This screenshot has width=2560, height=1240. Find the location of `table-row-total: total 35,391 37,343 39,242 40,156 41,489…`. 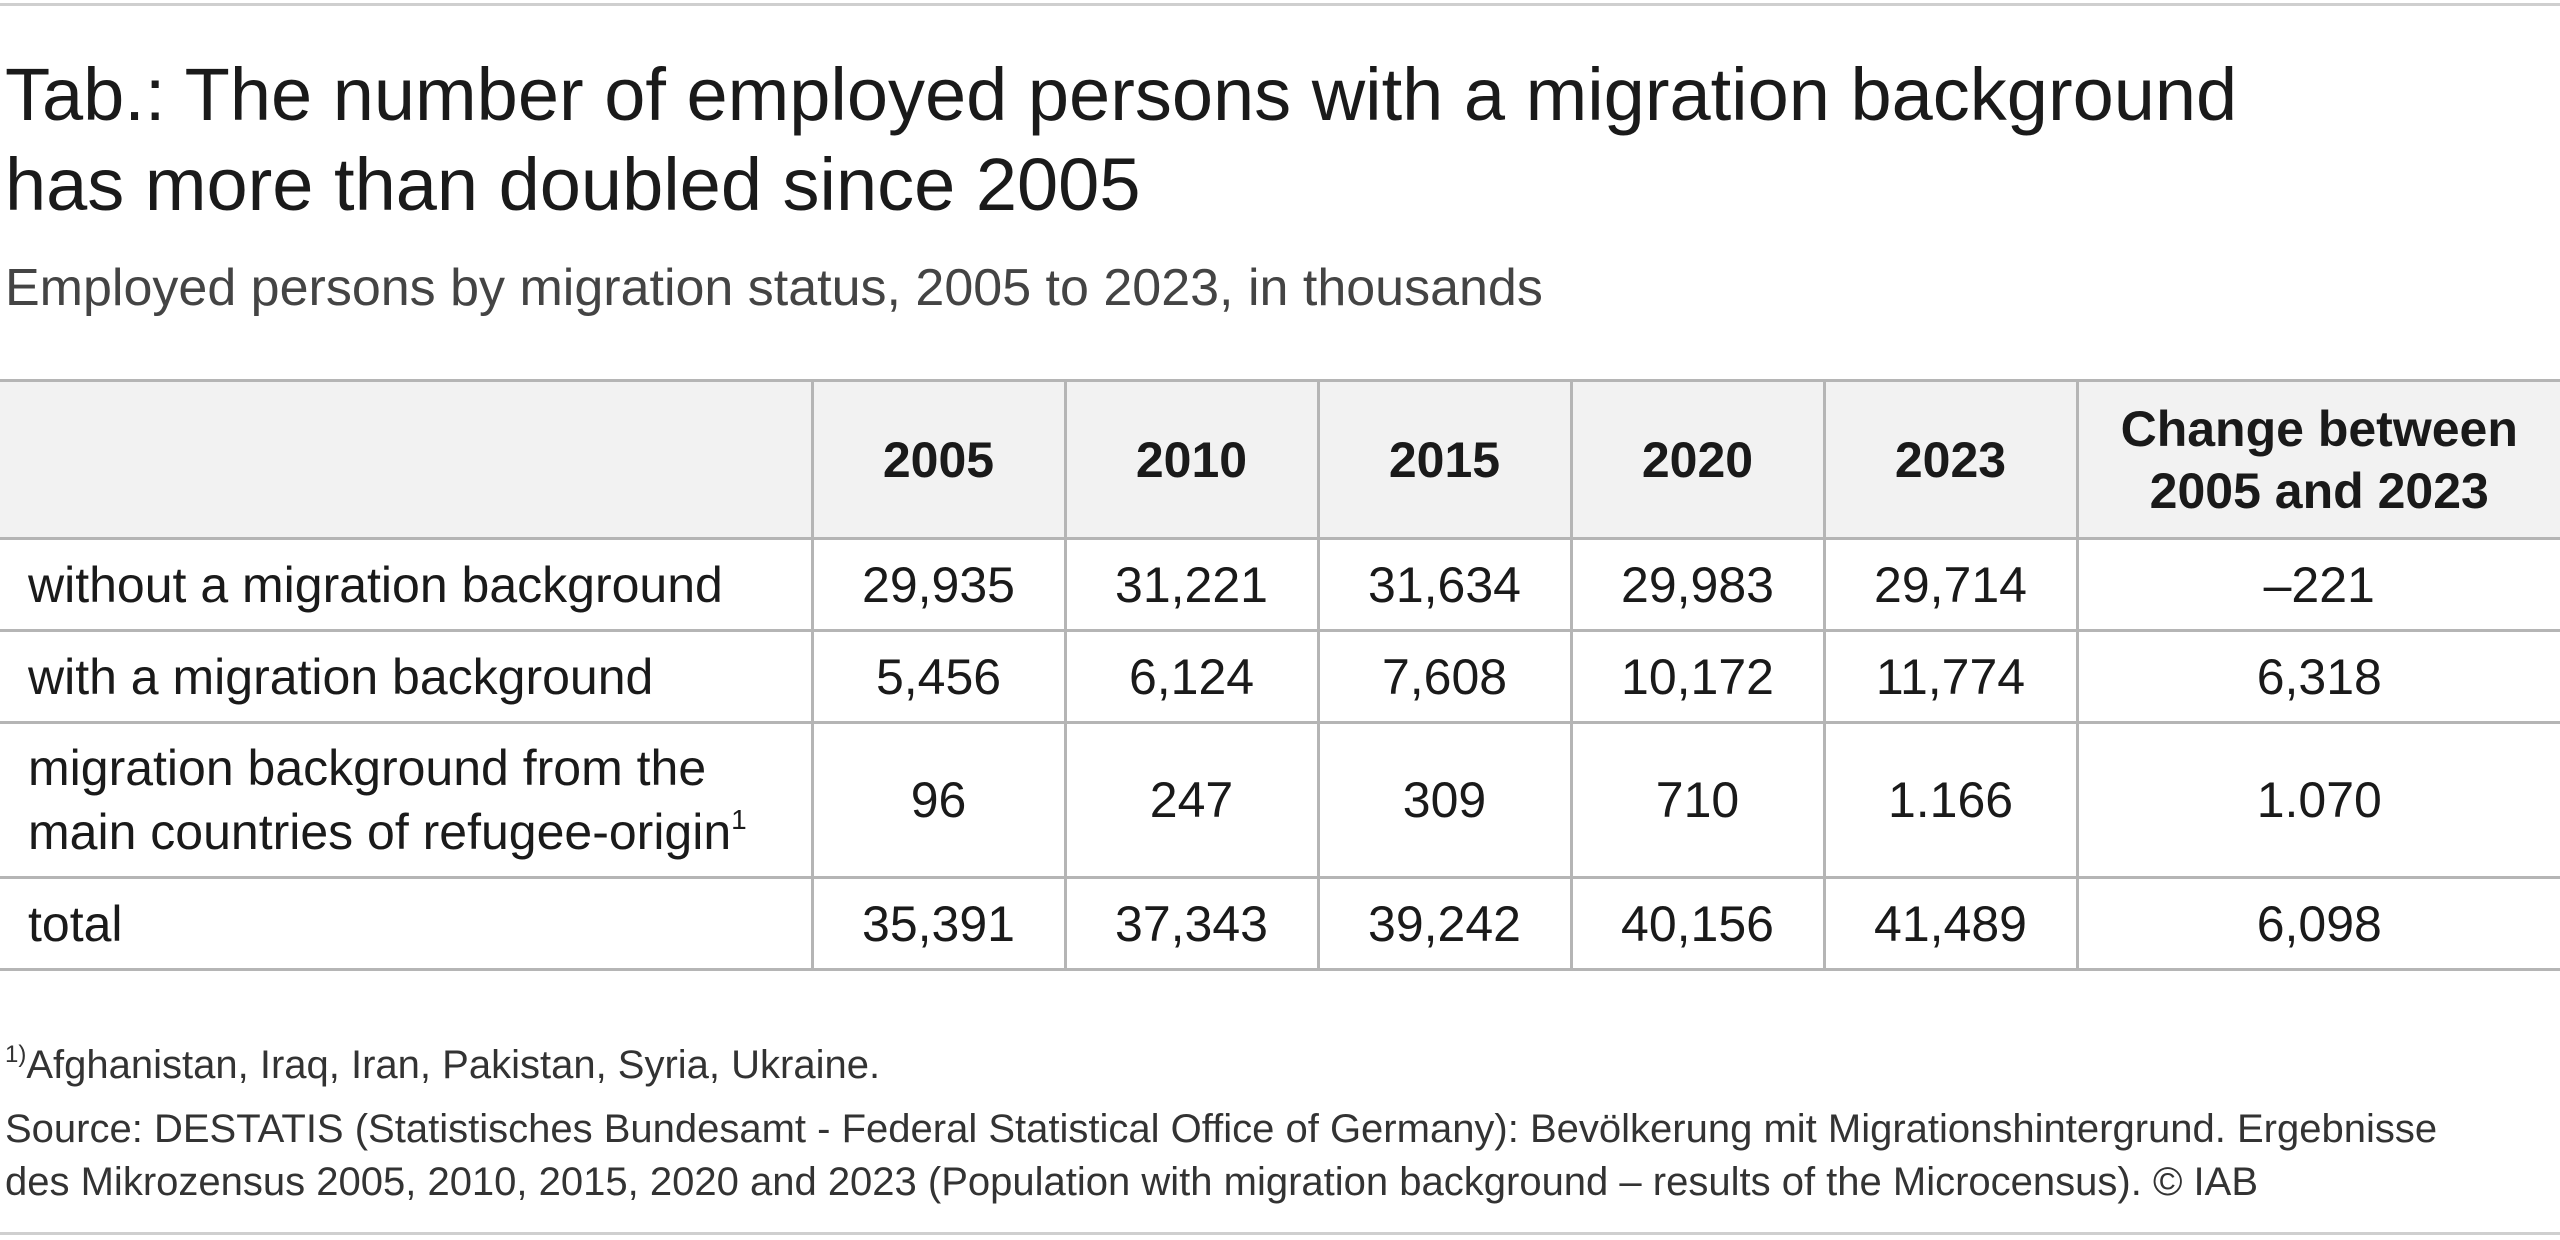

table-row-total: total 35,391 37,343 39,242 40,156 41,489… is located at coordinates (1280, 923).